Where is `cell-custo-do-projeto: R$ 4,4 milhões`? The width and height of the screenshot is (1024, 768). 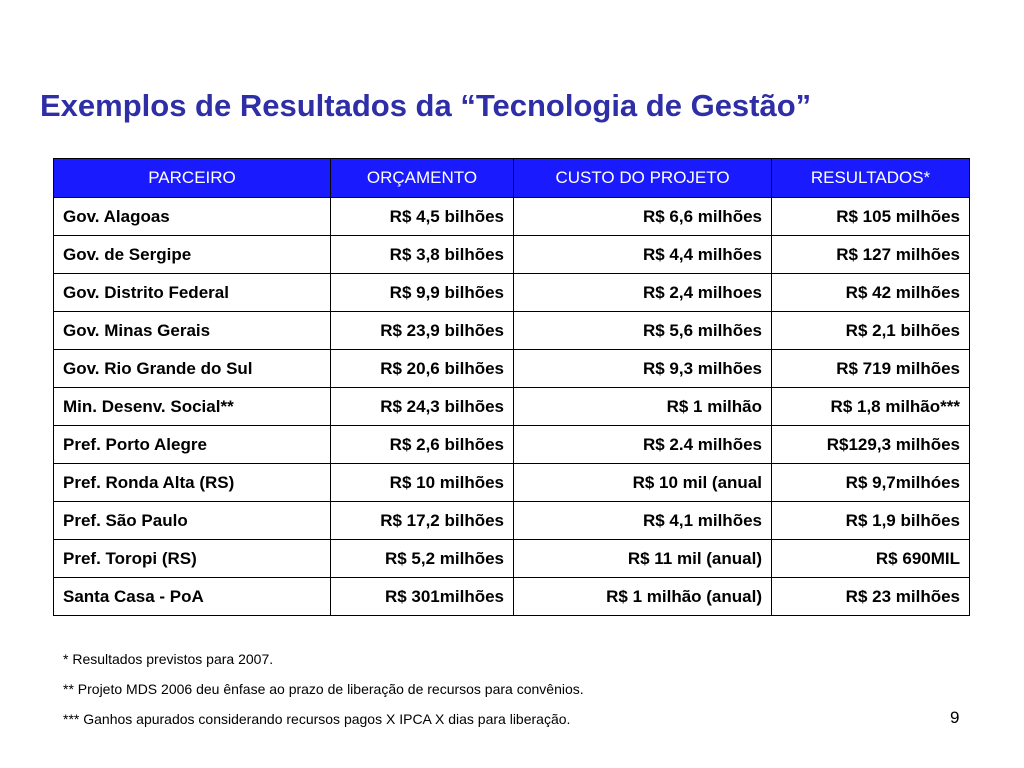
cell-custo-do-projeto: R$ 4,4 milhões is located at coordinates (642, 254).